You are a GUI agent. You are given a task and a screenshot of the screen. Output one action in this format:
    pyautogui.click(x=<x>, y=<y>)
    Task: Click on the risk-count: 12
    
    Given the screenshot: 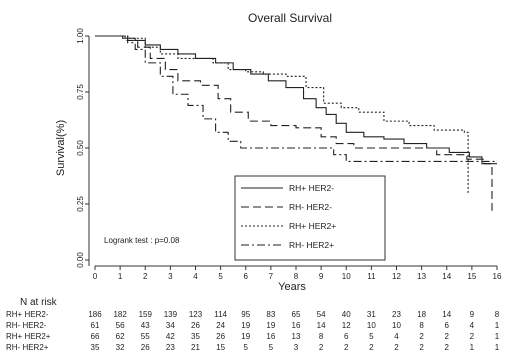 What is the action you would take?
    pyautogui.click(x=346, y=325)
    